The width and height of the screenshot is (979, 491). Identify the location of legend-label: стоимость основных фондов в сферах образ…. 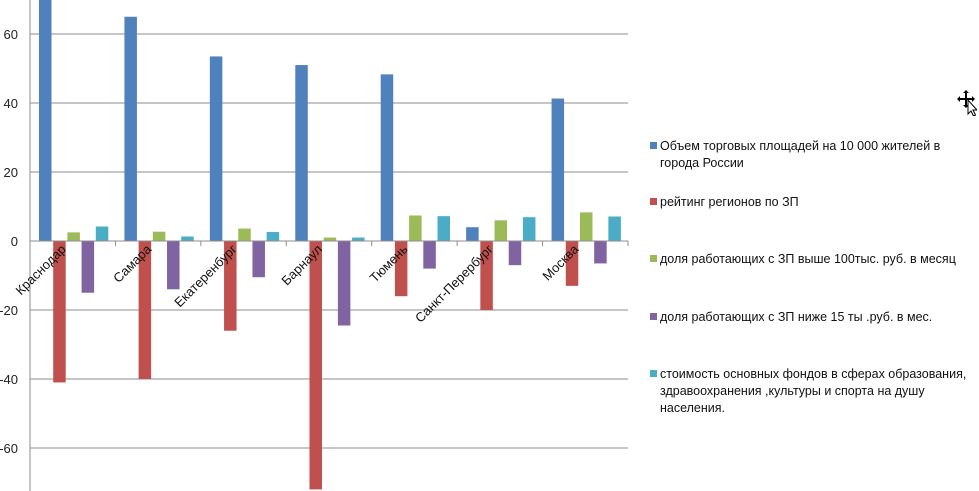
(813, 374).